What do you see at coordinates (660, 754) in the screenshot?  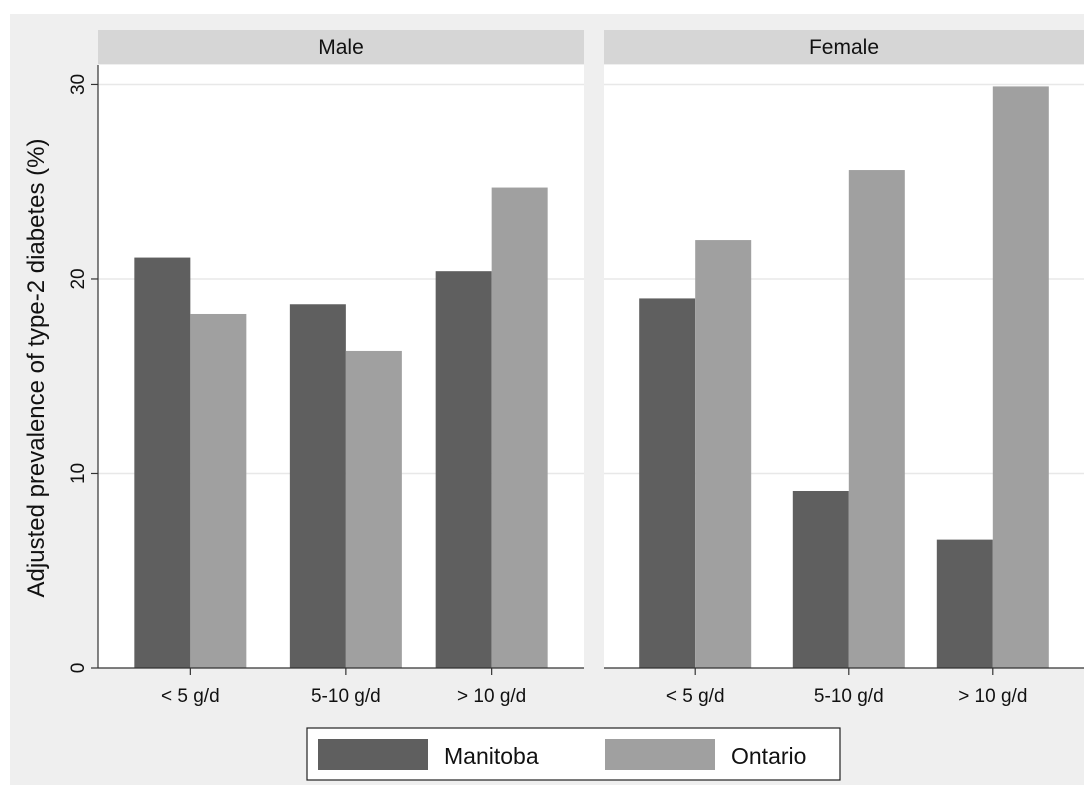 I see `legend-swatch-ontario` at bounding box center [660, 754].